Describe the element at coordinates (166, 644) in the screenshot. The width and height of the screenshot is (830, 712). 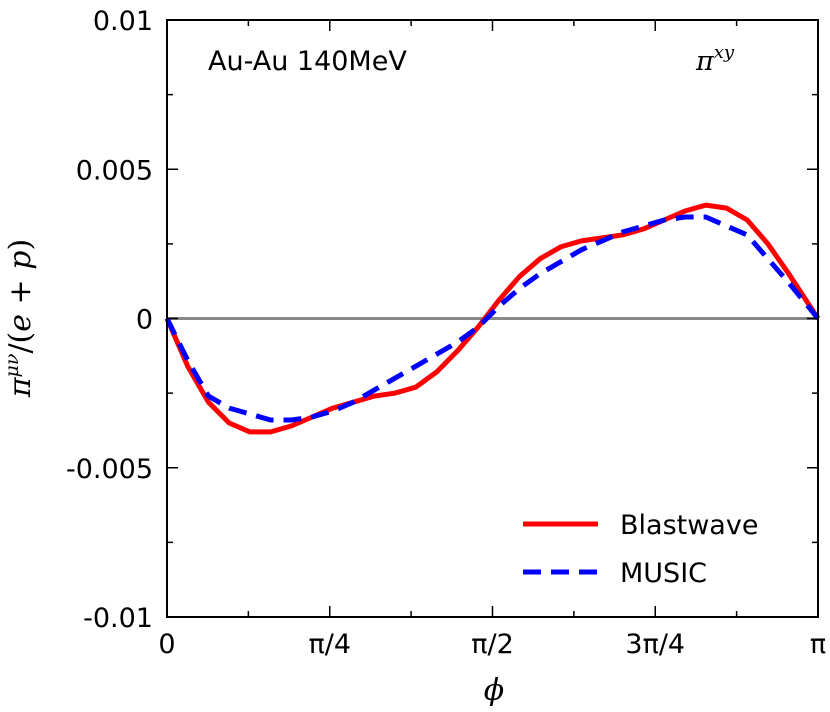
I see `x-tick-label: 0` at that location.